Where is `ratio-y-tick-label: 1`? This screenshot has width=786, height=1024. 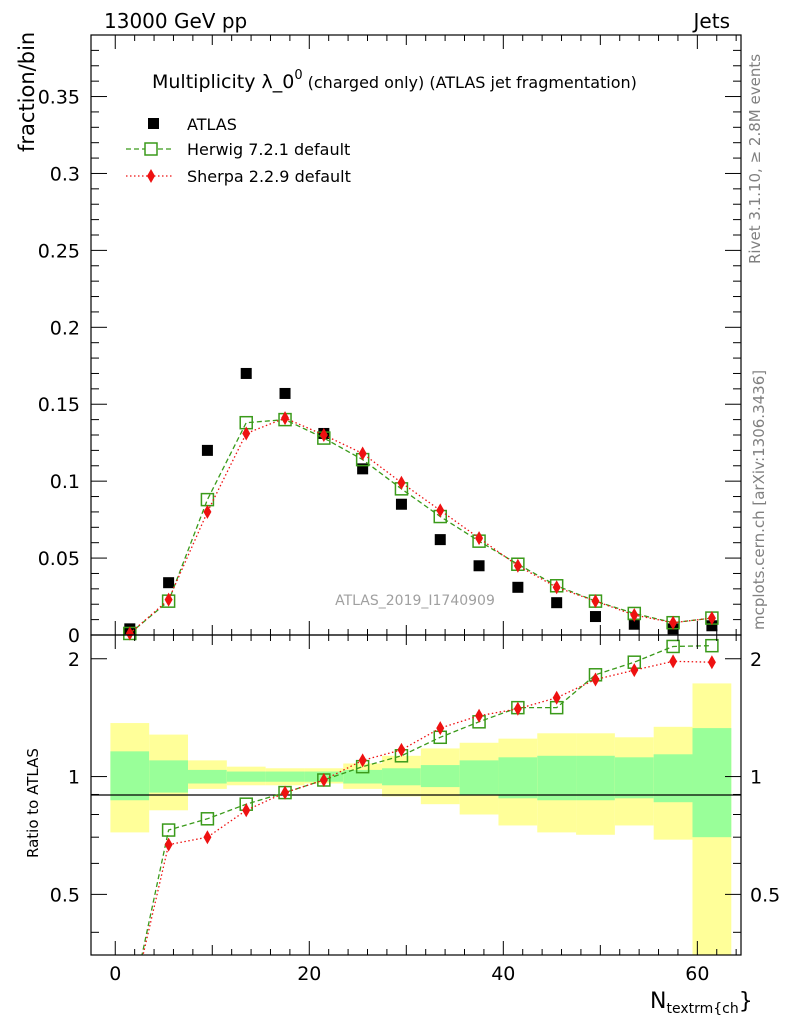
ratio-y-tick-label: 1 is located at coordinates (74, 778).